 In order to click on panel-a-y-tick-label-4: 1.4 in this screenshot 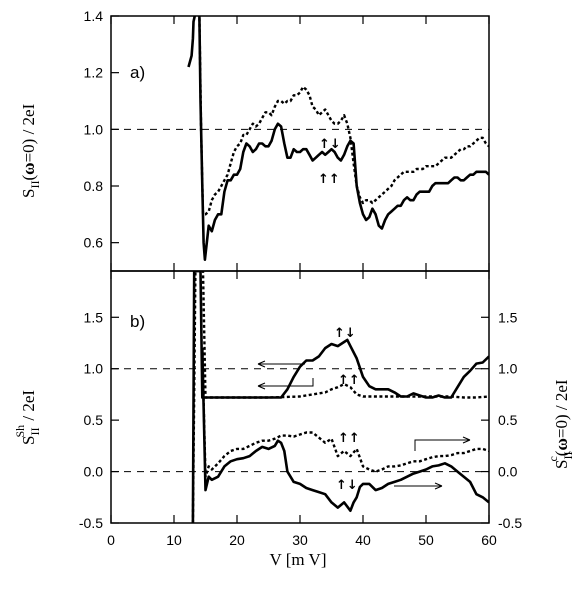, I will do `click(94, 16)`.